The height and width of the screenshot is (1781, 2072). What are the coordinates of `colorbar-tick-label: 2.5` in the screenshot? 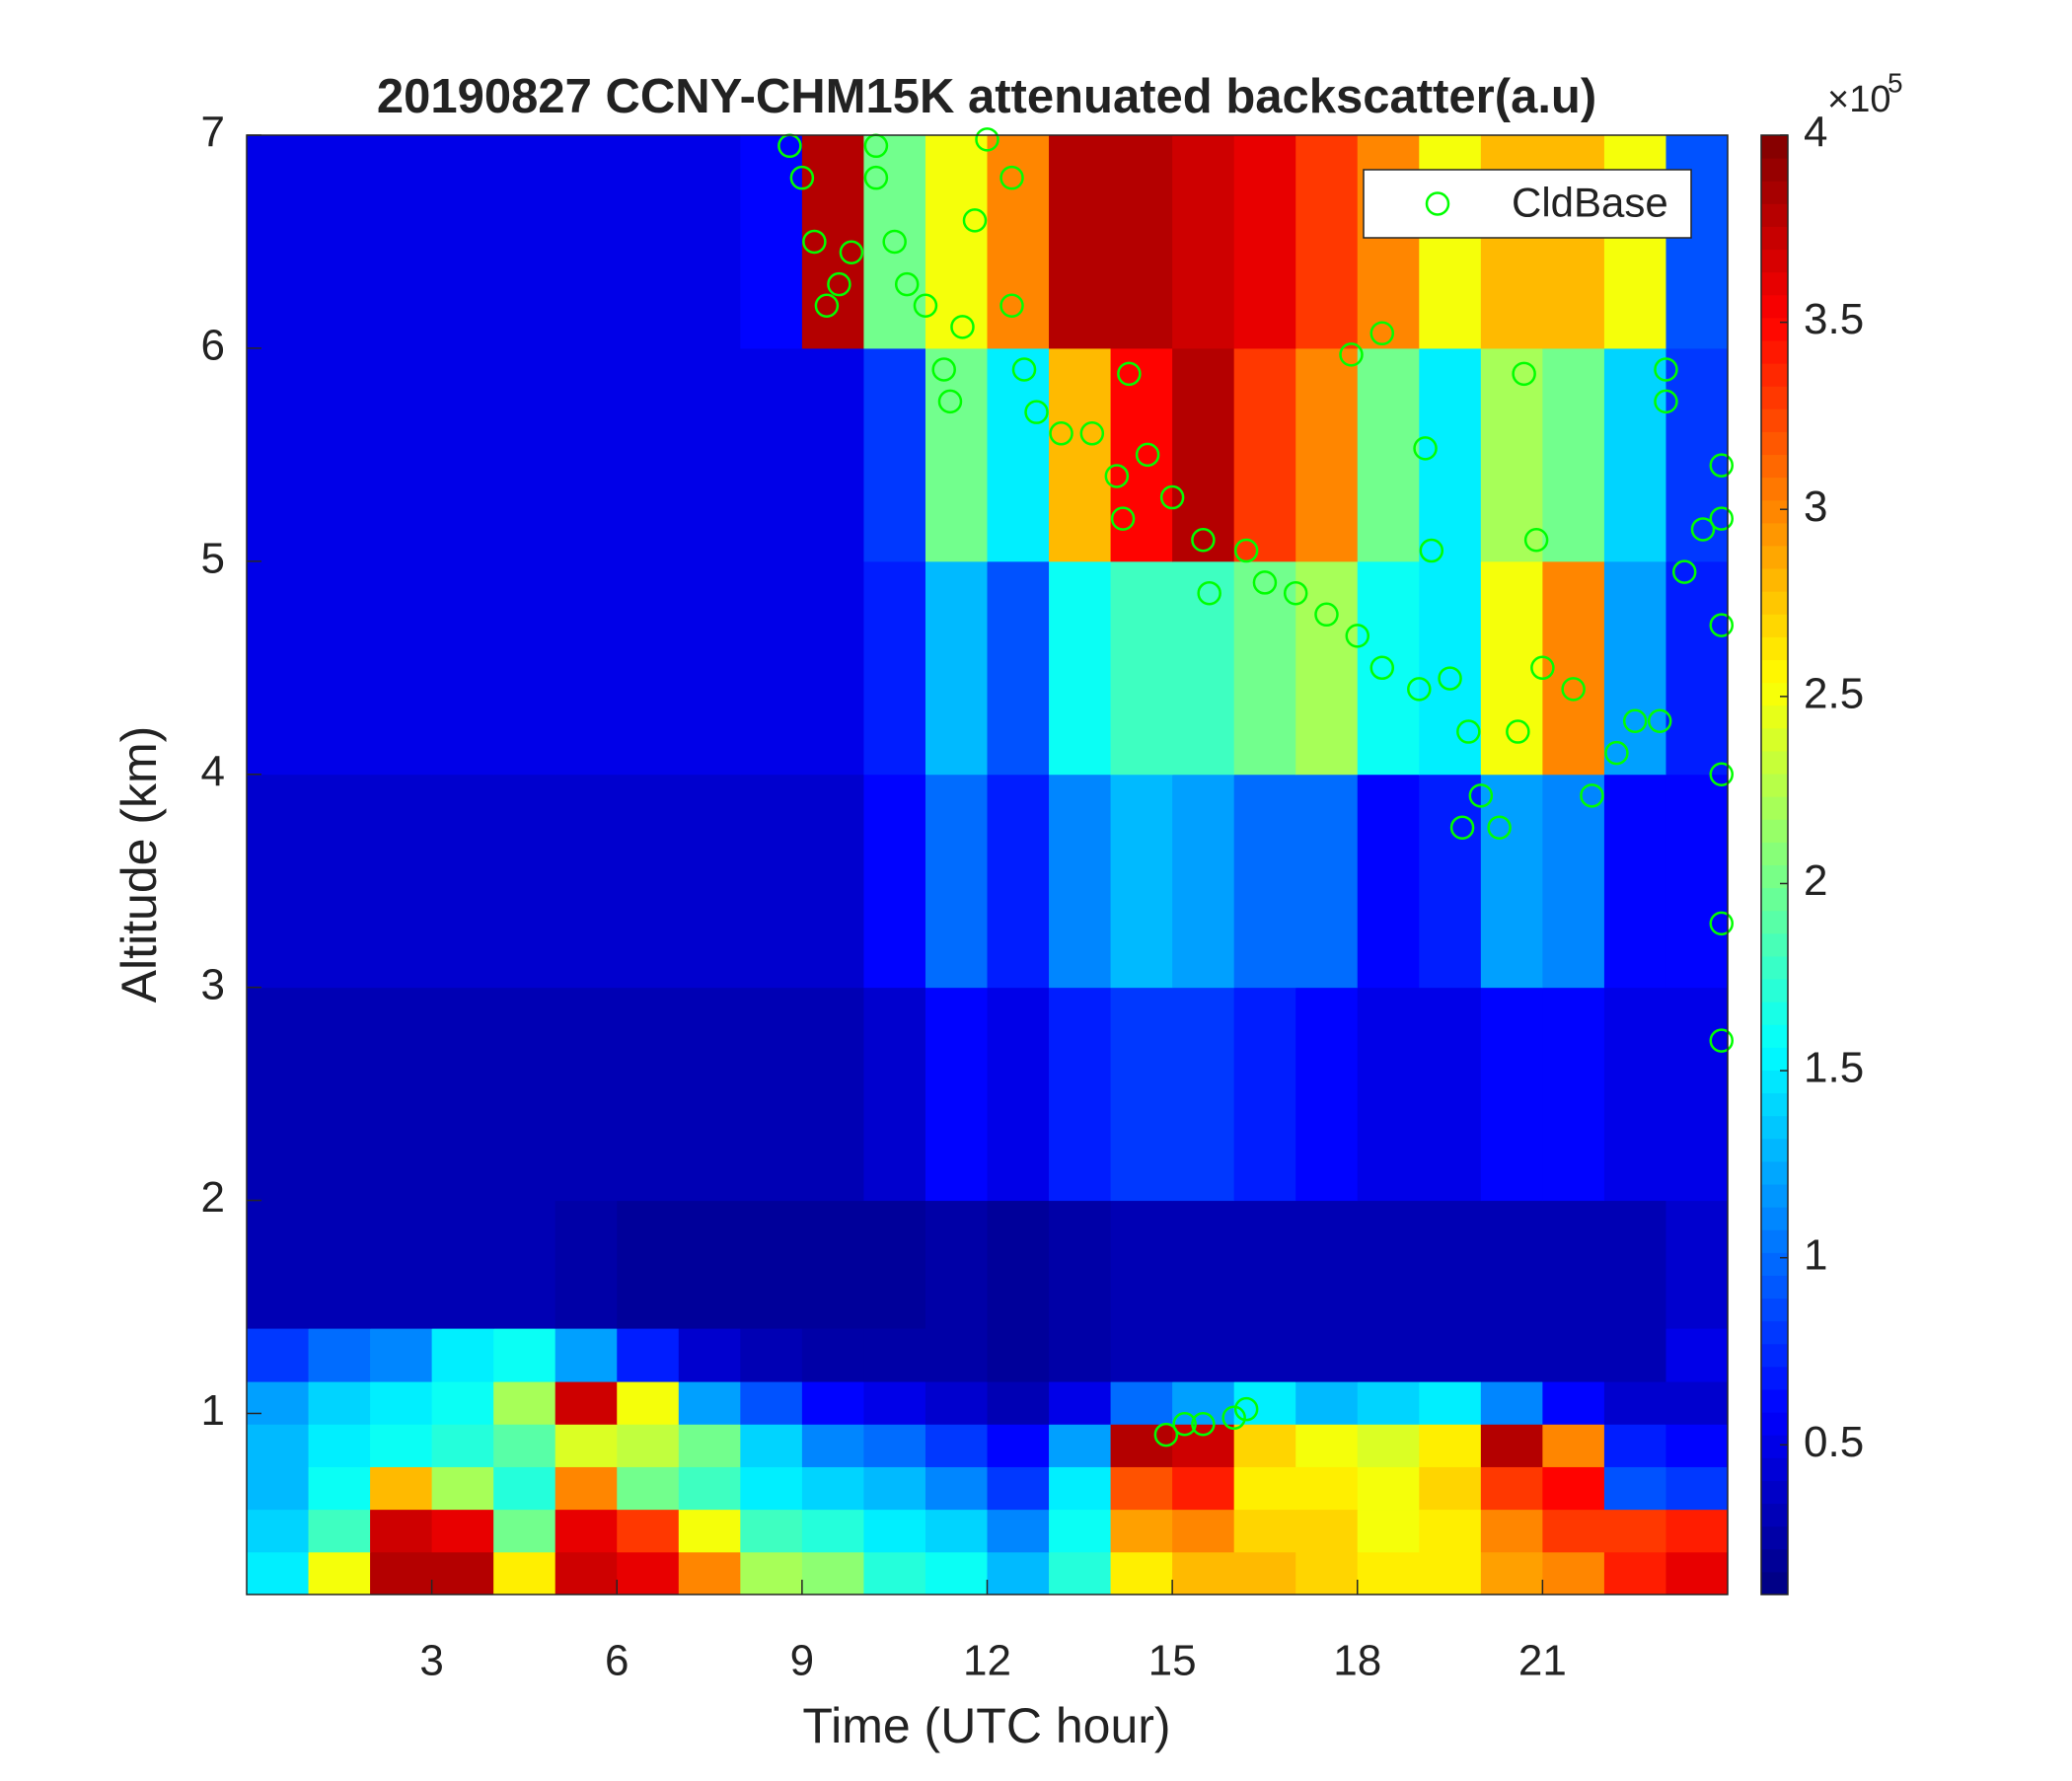 It's located at (1834, 693).